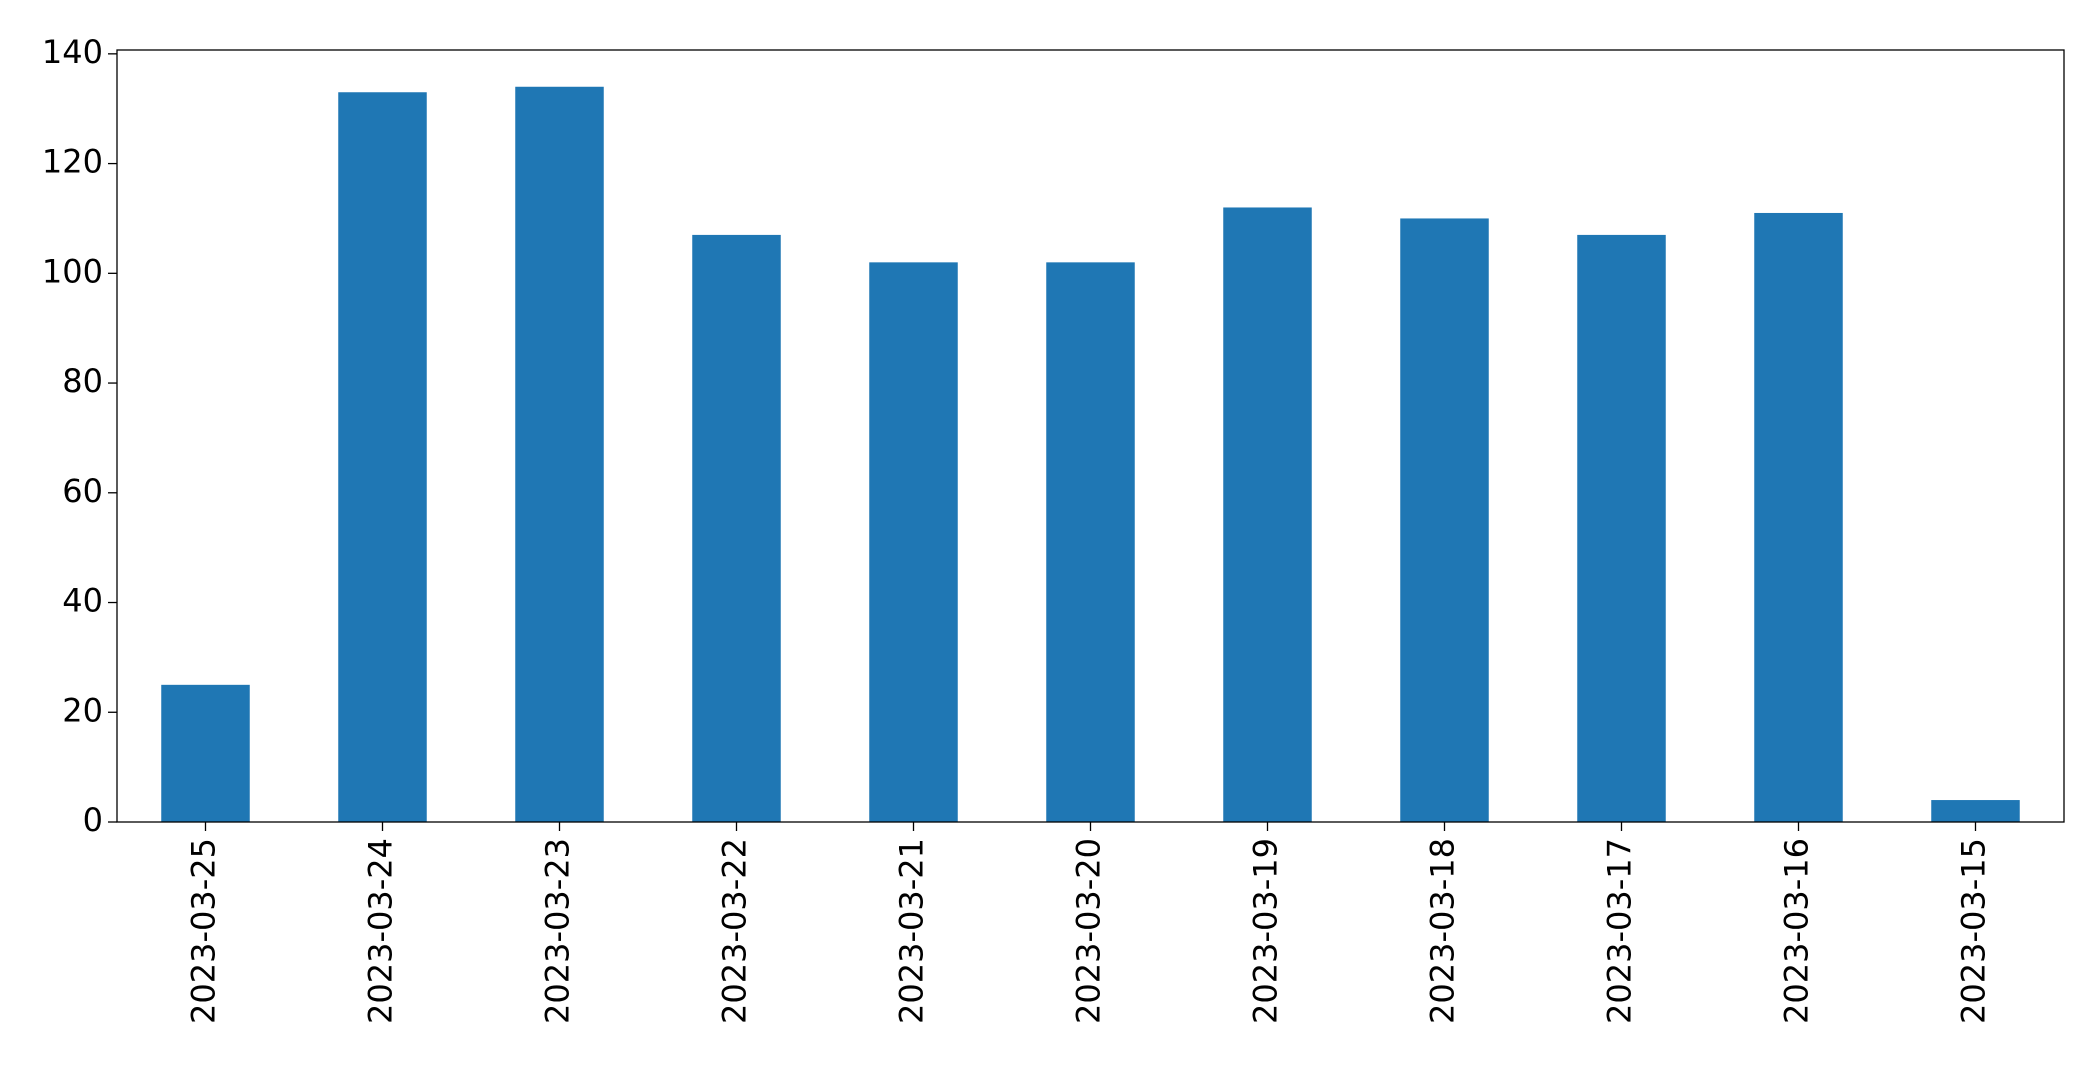  What do you see at coordinates (1620, 931) in the screenshot?
I see `x-tick-label: 2023-03-17` at bounding box center [1620, 931].